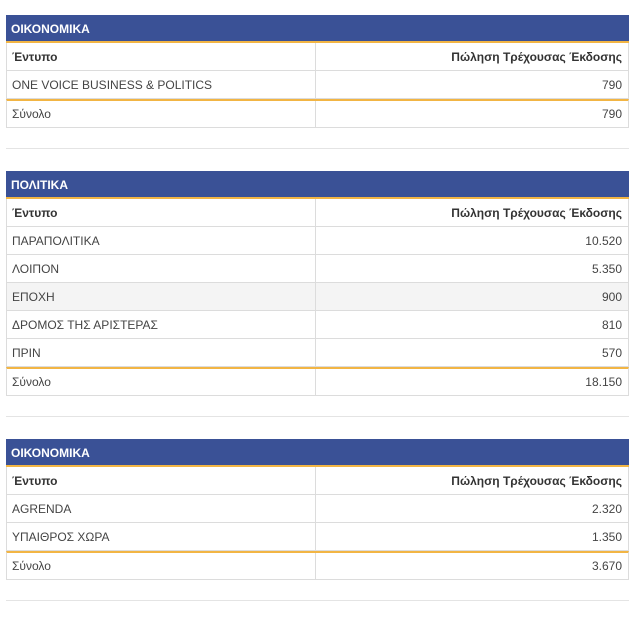  What do you see at coordinates (161, 352) in the screenshot?
I see `publication-name: ΠΡΙΝ` at bounding box center [161, 352].